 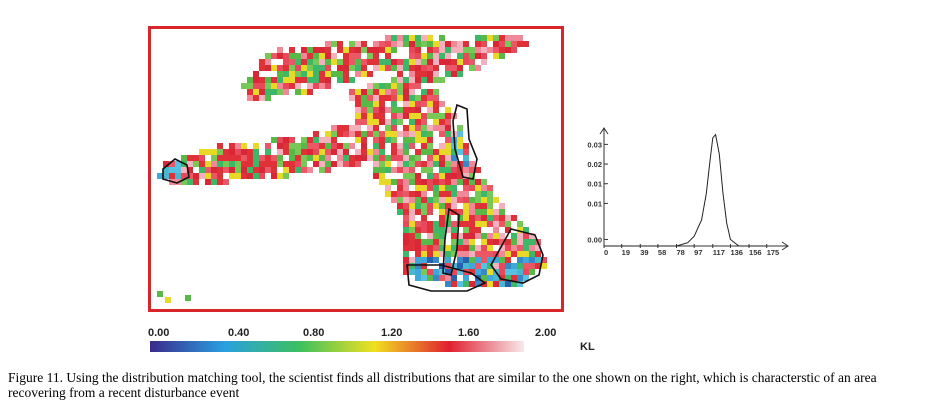 I want to click on x-tick-label: 156, so click(x=755, y=252).